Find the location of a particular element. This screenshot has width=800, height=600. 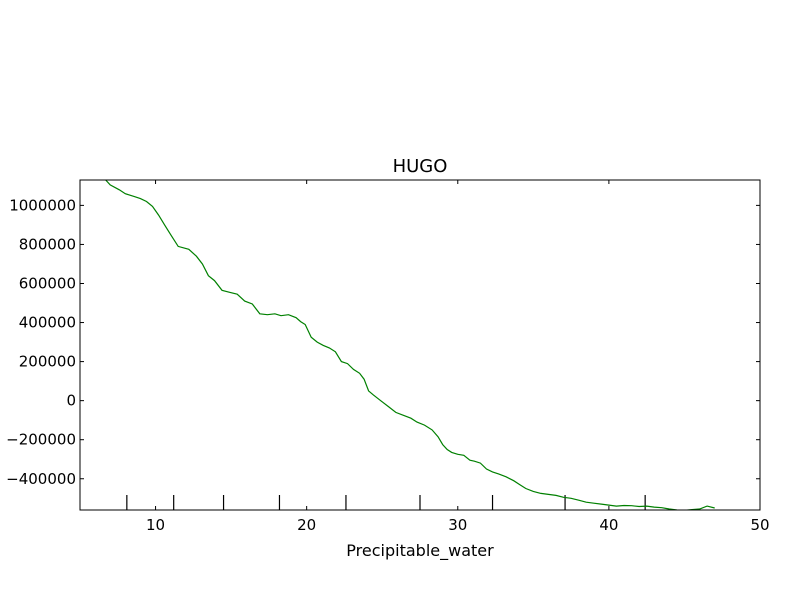

x-axis-title: Precipitable_water is located at coordinates (420, 551).